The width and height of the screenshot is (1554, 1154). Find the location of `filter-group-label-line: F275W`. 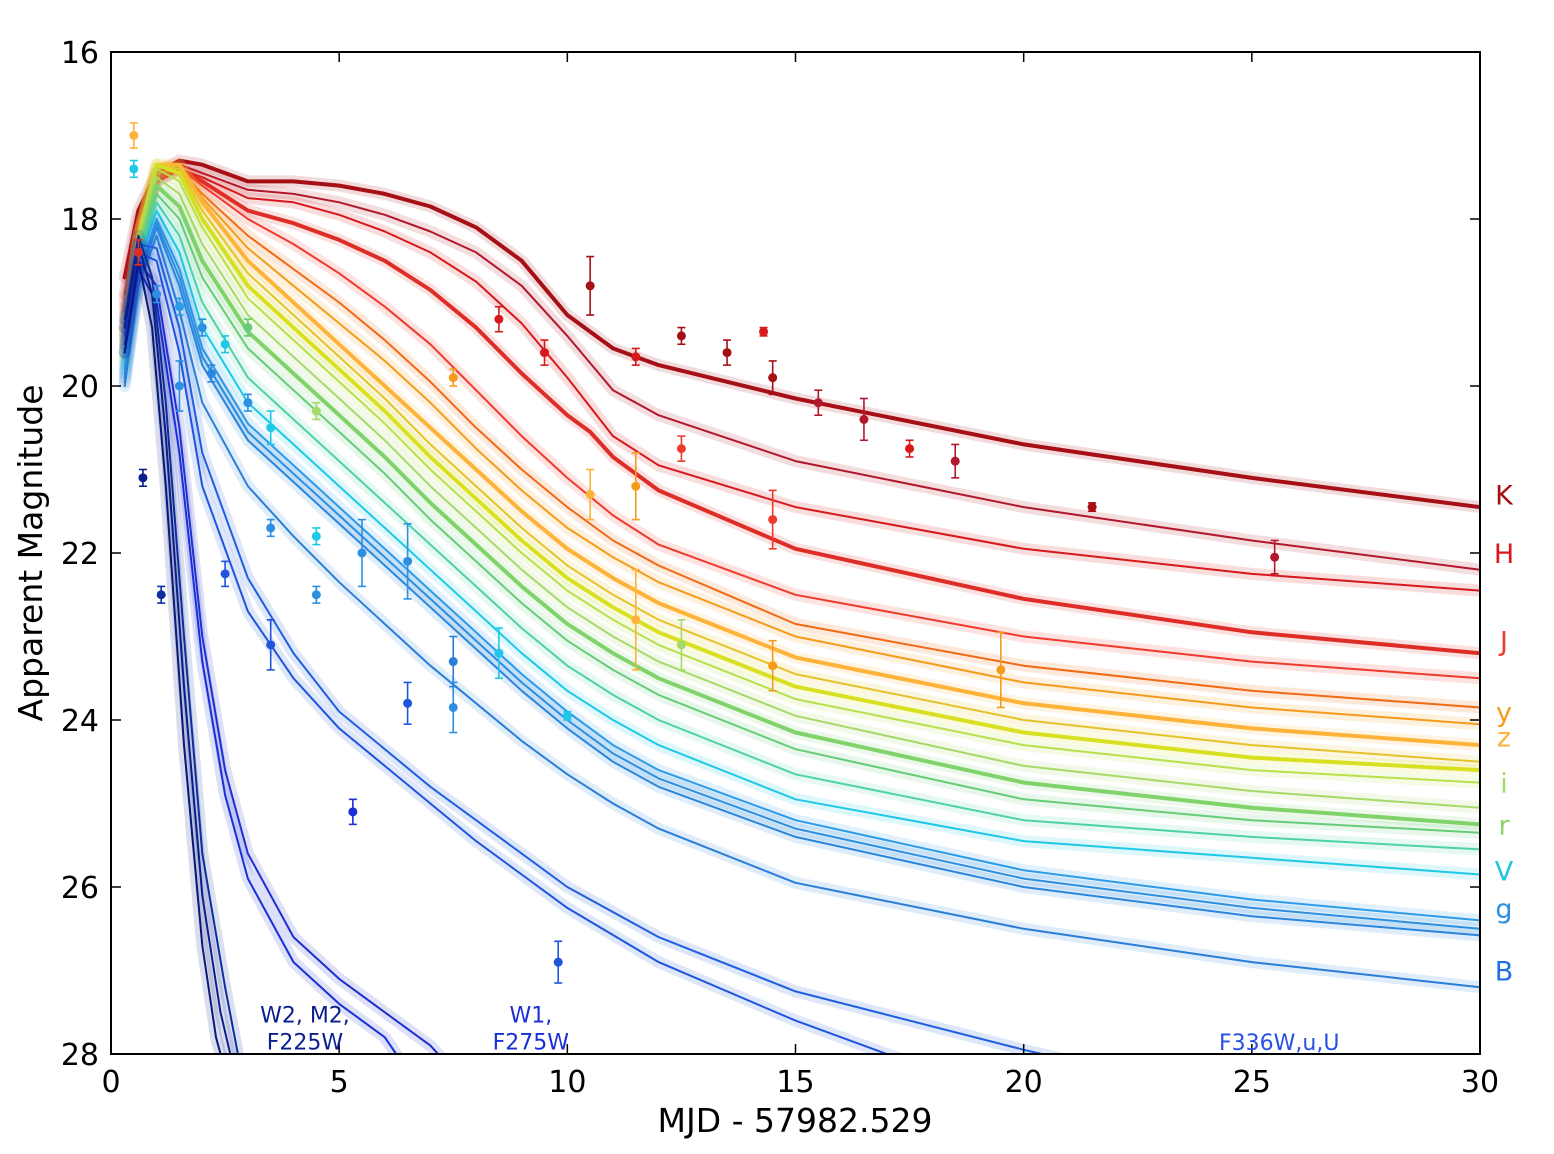

filter-group-label-line: F275W is located at coordinates (531, 1042).